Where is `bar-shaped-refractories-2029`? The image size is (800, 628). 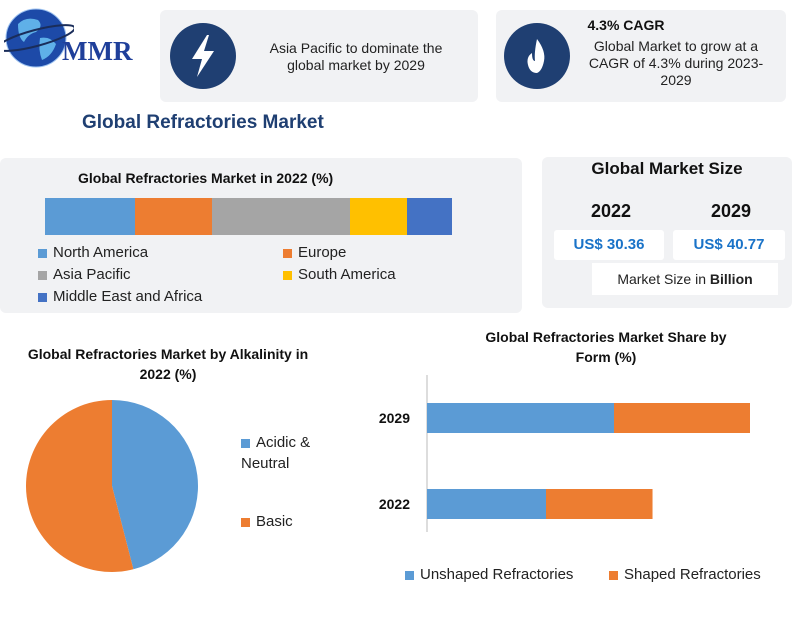 bar-shaped-refractories-2029 is located at coordinates (682, 418).